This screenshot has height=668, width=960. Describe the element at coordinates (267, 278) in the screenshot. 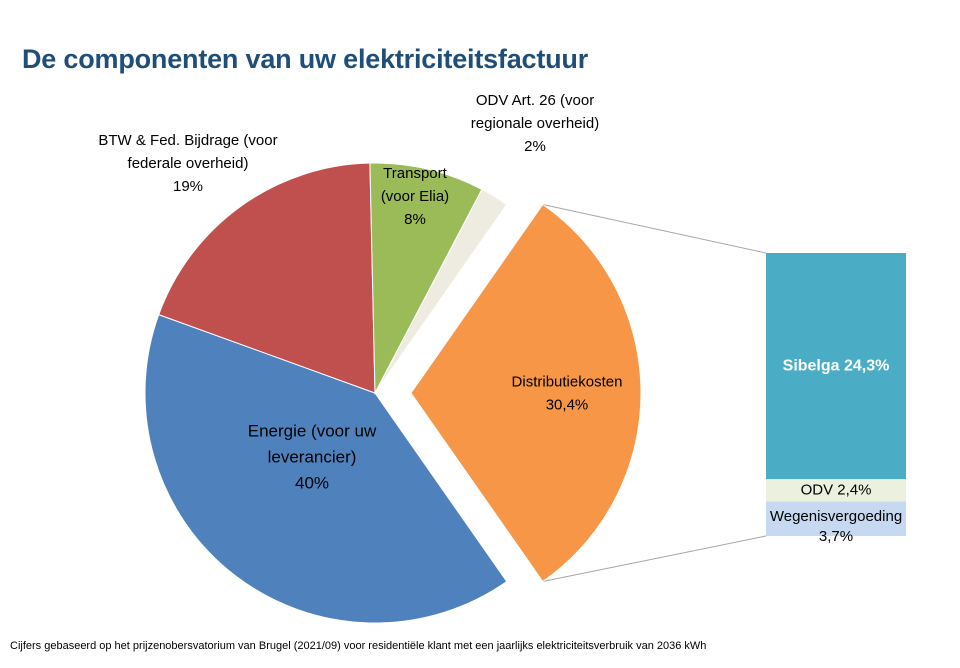

I see `pie-slice-btw-fed-bijdrage-voor` at that location.